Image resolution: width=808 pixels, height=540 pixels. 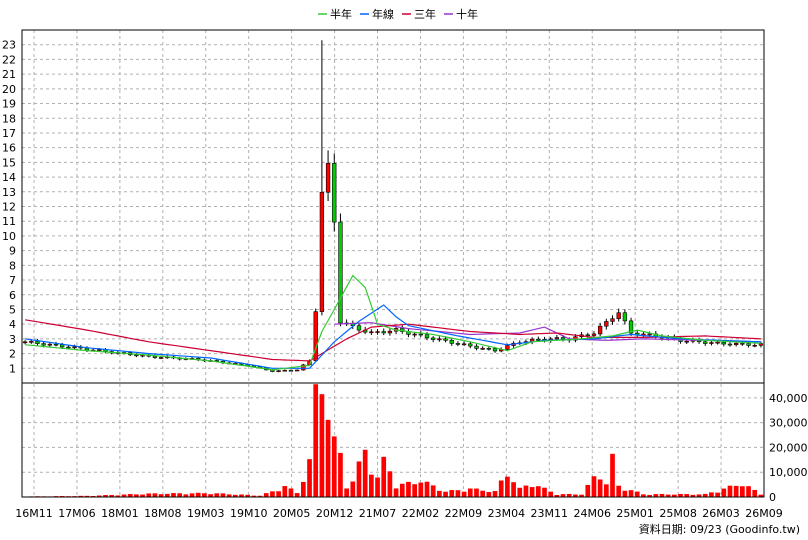 What do you see at coordinates (12, 339) in the screenshot?
I see `price-tick-label: 3` at bounding box center [12, 339].